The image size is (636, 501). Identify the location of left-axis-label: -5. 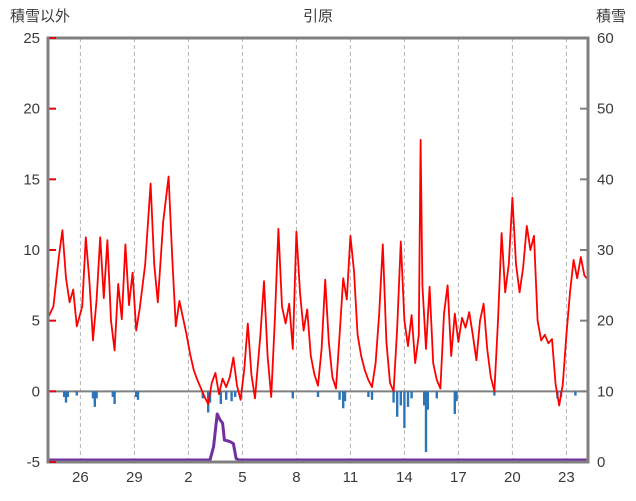
(33, 462).